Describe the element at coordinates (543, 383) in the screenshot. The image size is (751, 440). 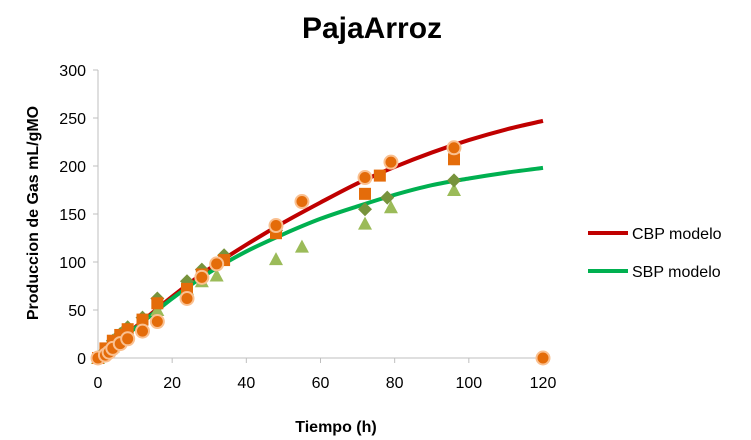
I see `x-tick-label: 120` at that location.